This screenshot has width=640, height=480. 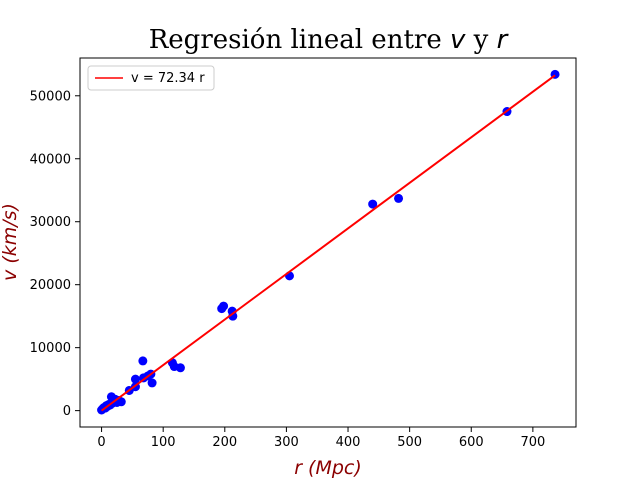 I want to click on legend-entry-label: v = 72.34 r, so click(x=168, y=78).